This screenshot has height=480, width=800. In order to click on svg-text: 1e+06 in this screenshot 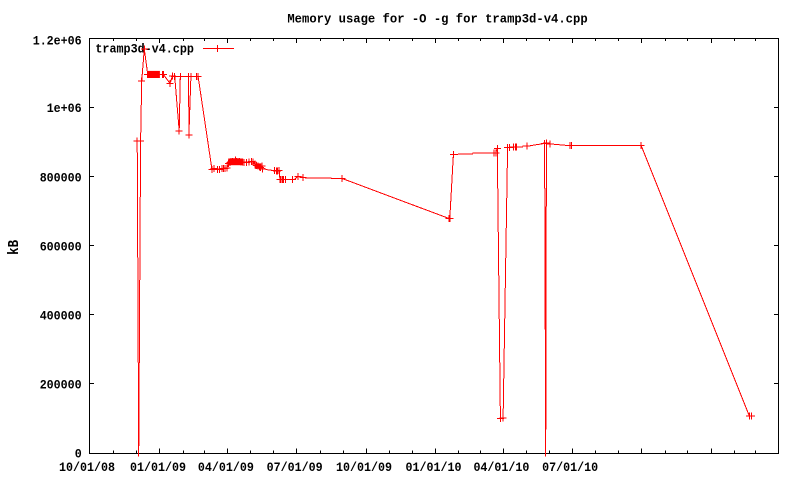, I will do `click(64, 109)`.